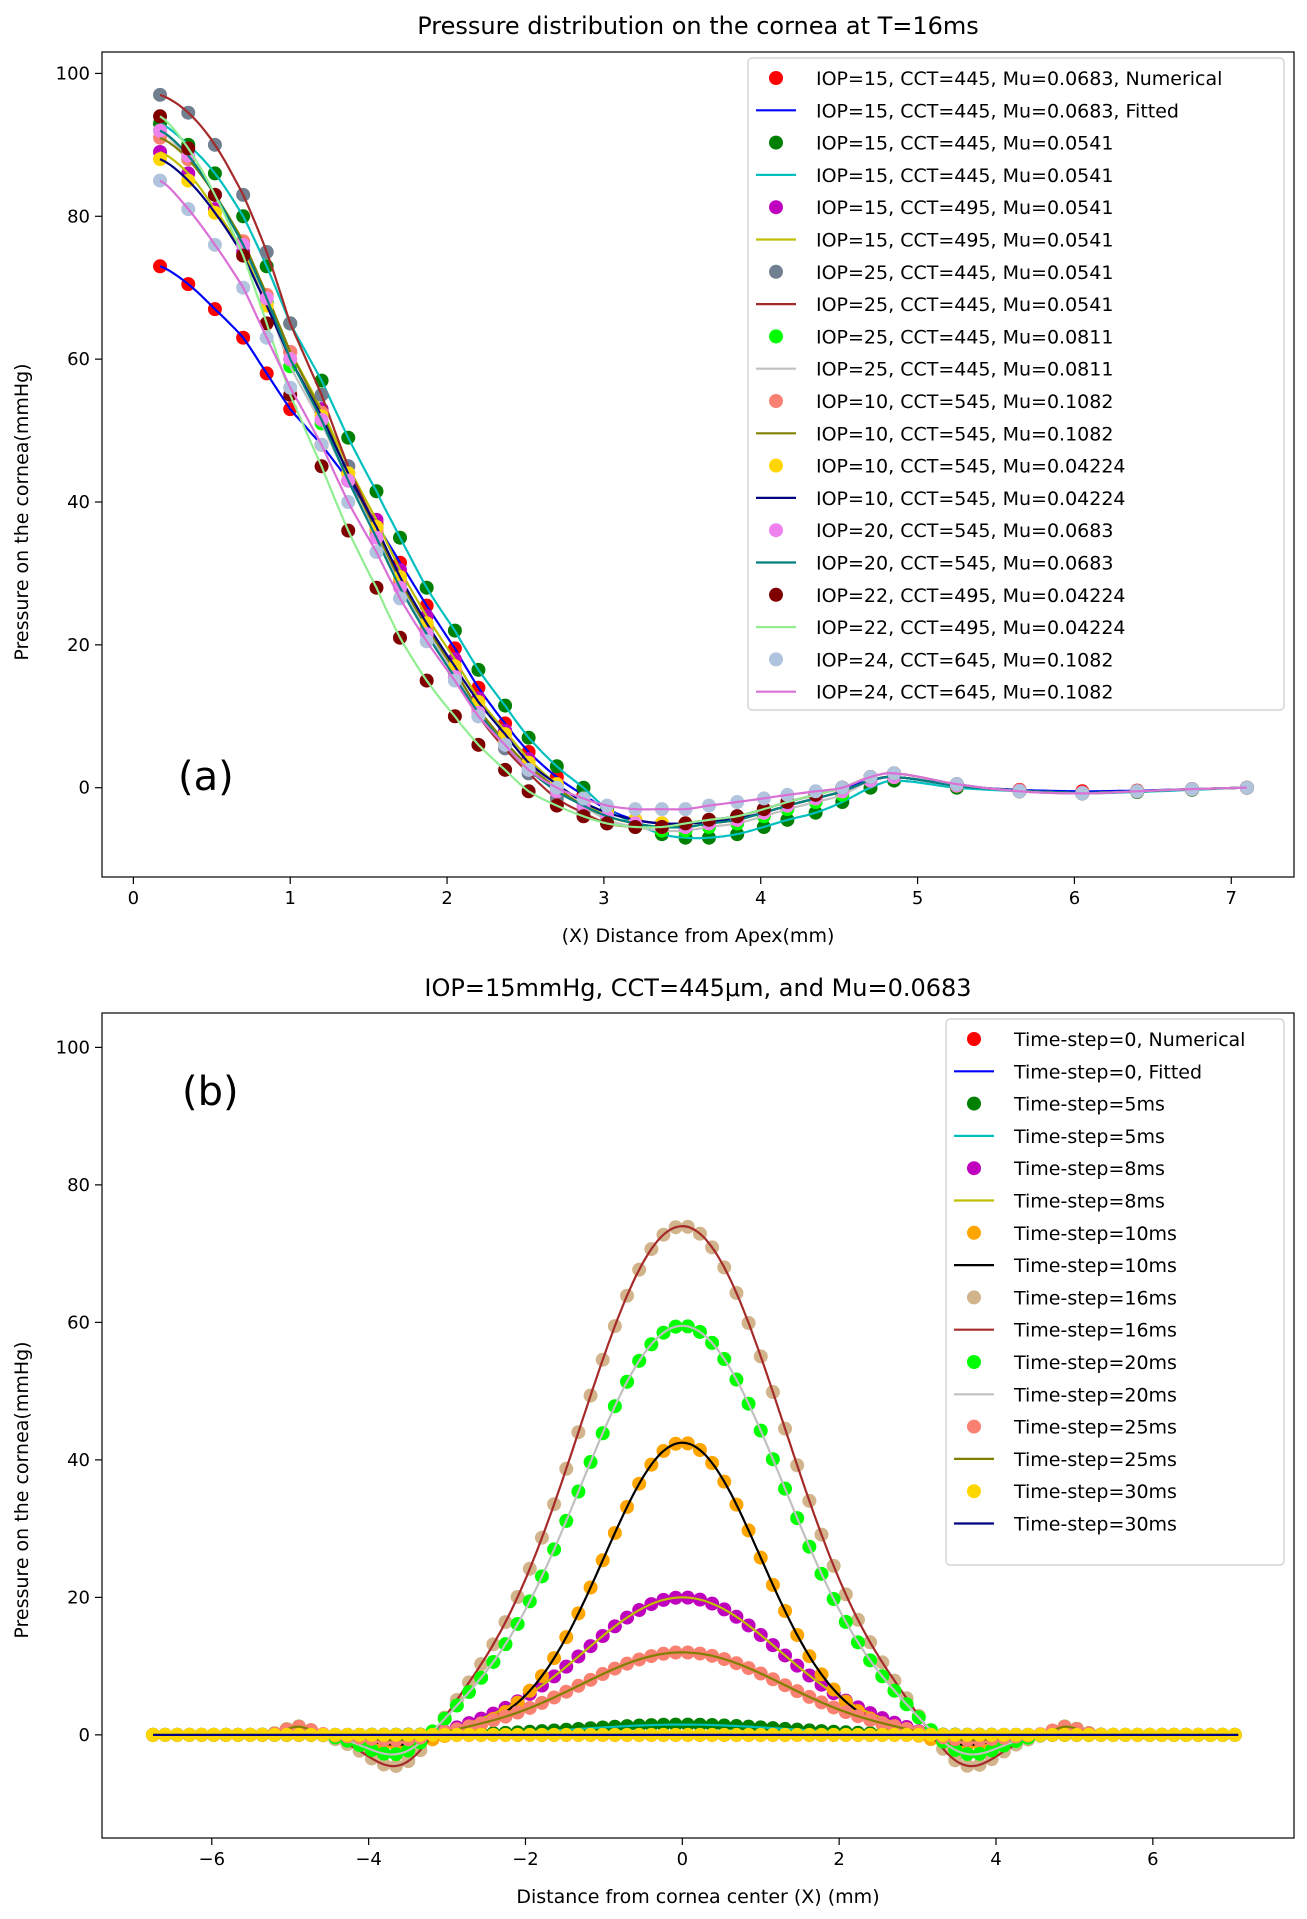 This screenshot has height=1919, width=1307. What do you see at coordinates (22, 511) in the screenshot?
I see `chart-a-ylabel: Pressure on the cornea(mmHg)` at bounding box center [22, 511].